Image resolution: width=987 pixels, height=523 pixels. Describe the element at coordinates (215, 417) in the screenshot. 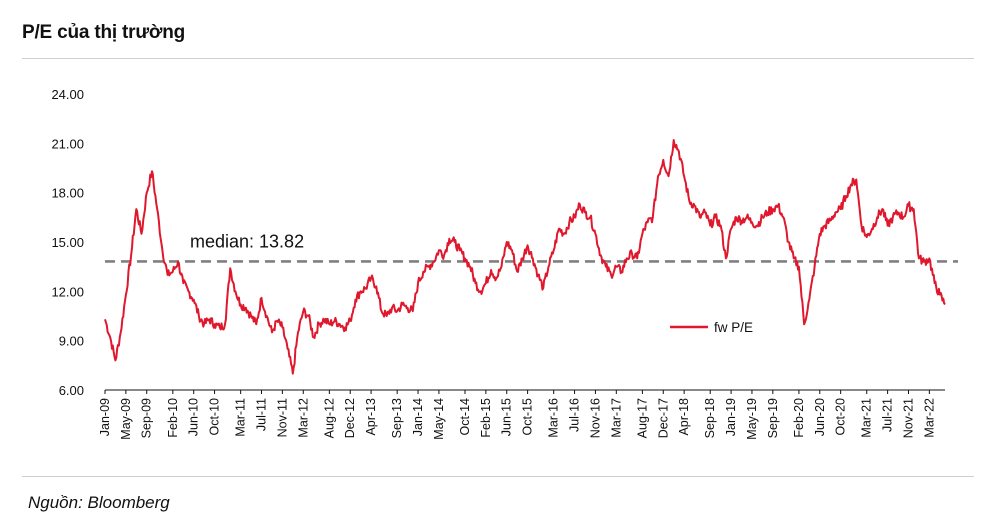

I see `x-tick-label: Oct-10` at that location.